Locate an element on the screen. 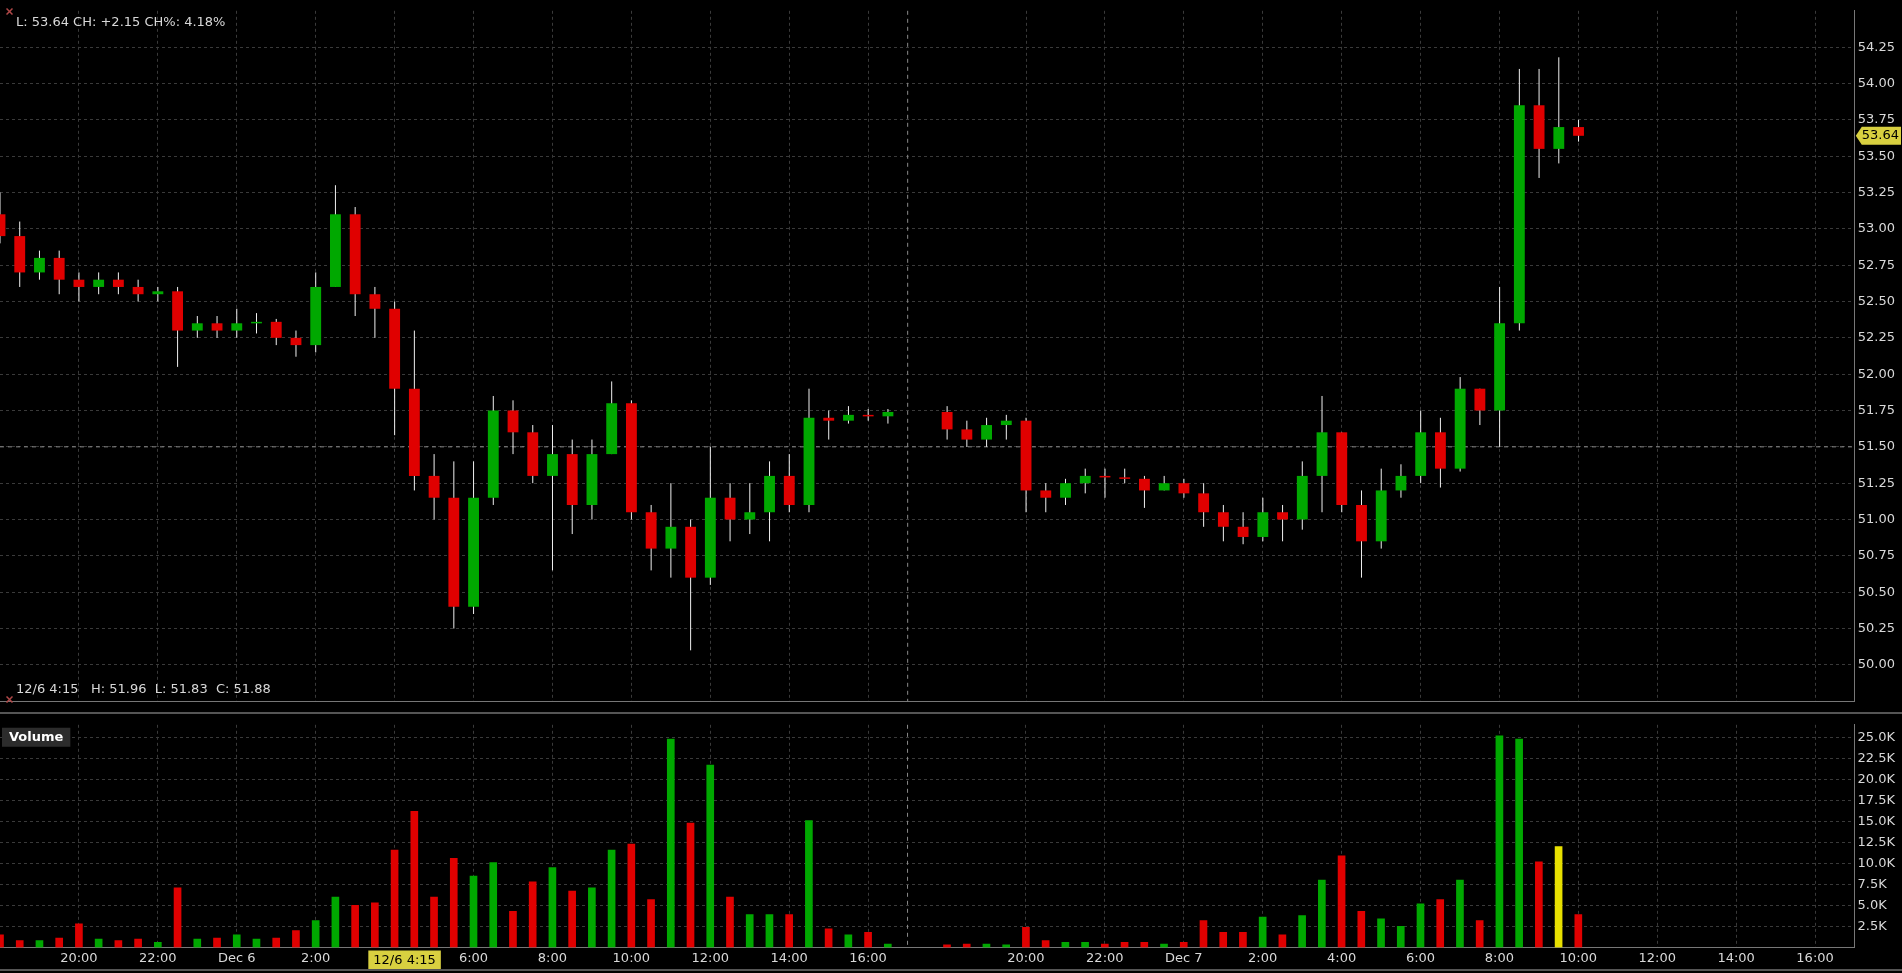 The height and width of the screenshot is (973, 1902). y-tick-label: 53.75 is located at coordinates (1876, 119).